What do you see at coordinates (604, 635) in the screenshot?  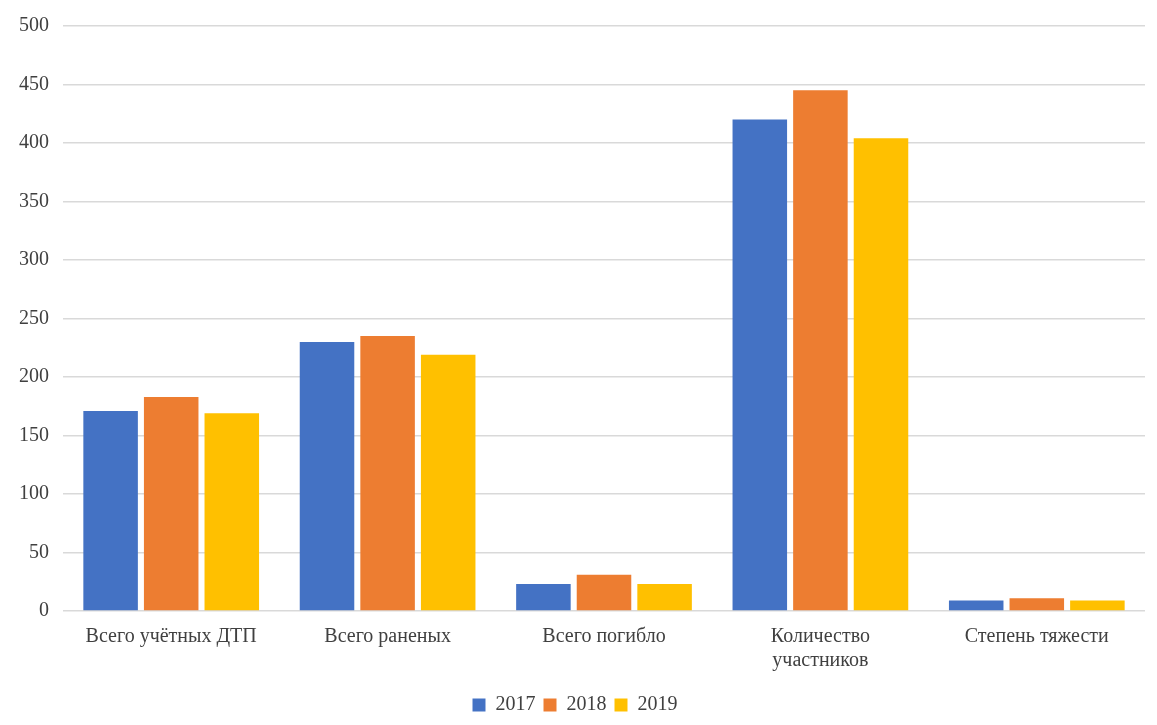 I see `x-tick-label: Всего погибло` at bounding box center [604, 635].